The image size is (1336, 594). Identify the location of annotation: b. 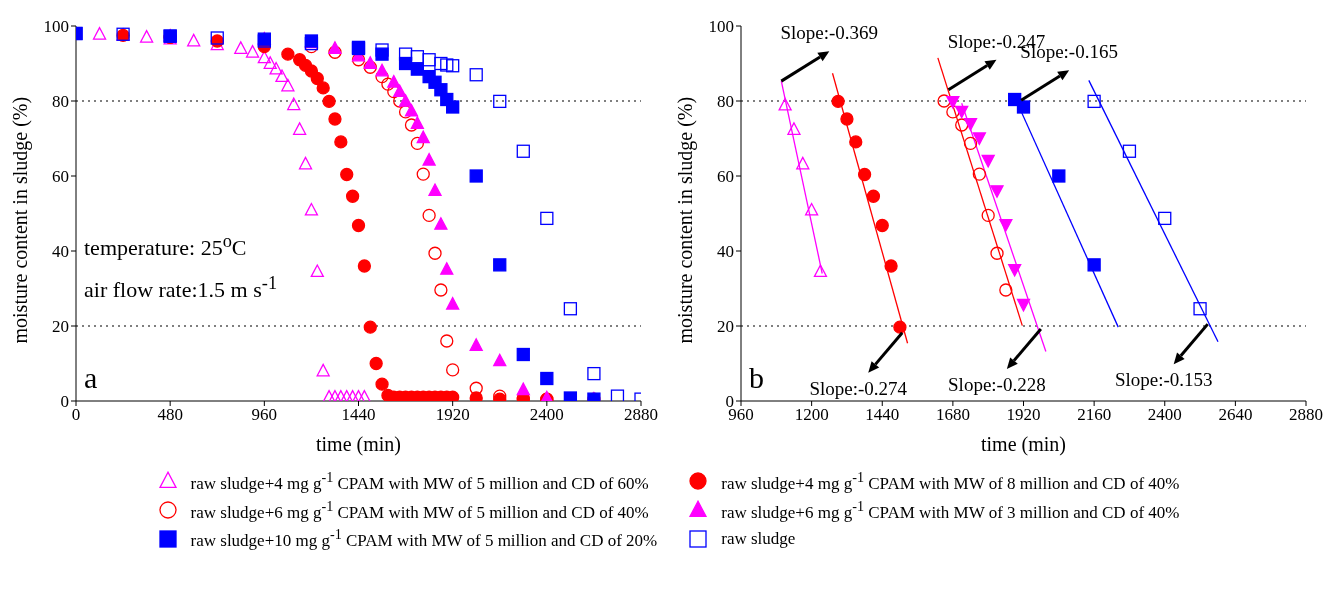
(756, 377).